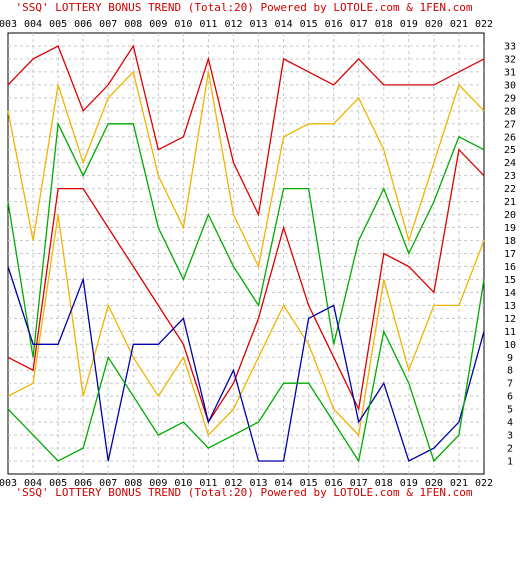 This screenshot has height=565, width=523. What do you see at coordinates (510, 163) in the screenshot?
I see `y-tick-label: 24` at bounding box center [510, 163].